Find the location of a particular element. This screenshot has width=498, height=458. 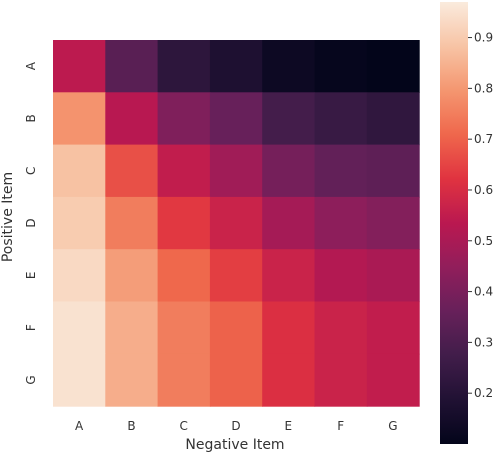

colorbar-gradient is located at coordinates (454, 223).